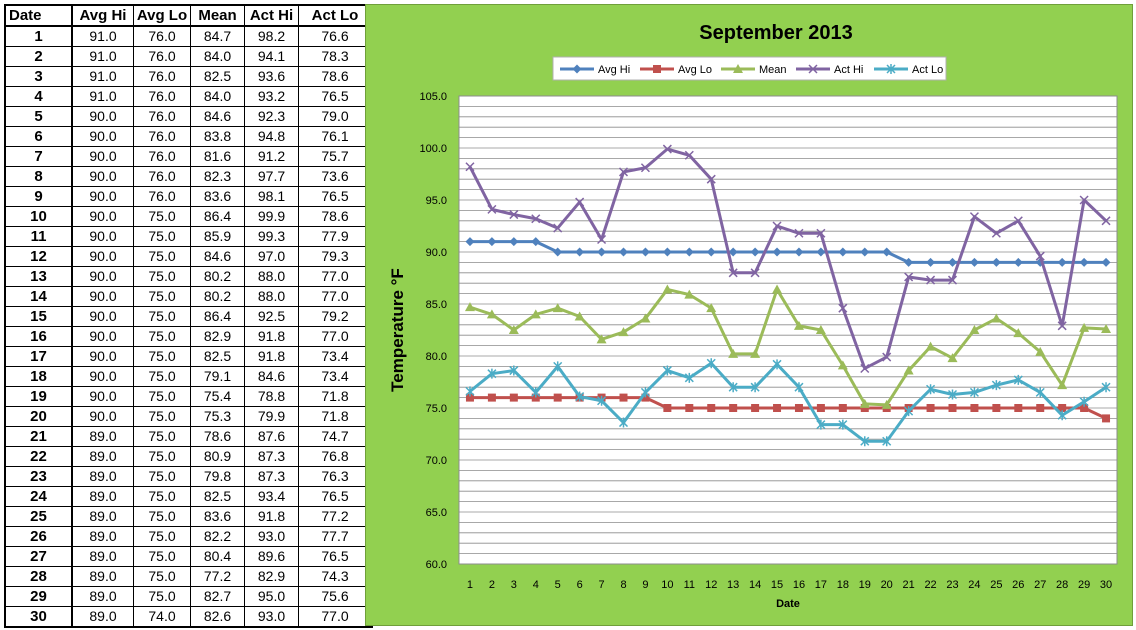 This screenshot has height=630, width=1136. Describe the element at coordinates (271, 516) in the screenshot. I see `cell-act-hi: 91.8` at that location.